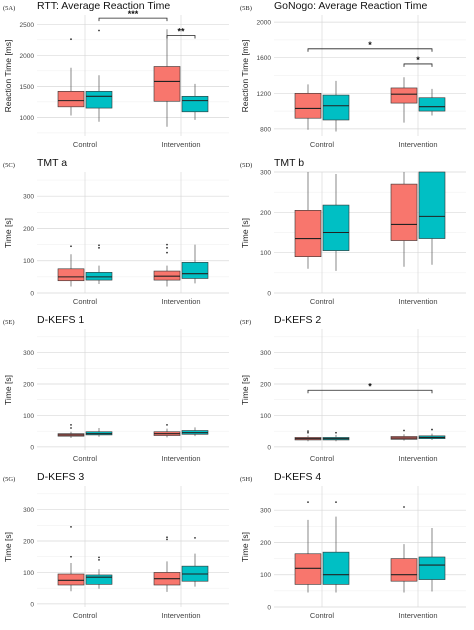 Image resolution: width=474 pixels, height=630 pixels. What do you see at coordinates (246, 165) in the screenshot?
I see `panel-label-5d: (5D)` at bounding box center [246, 165].